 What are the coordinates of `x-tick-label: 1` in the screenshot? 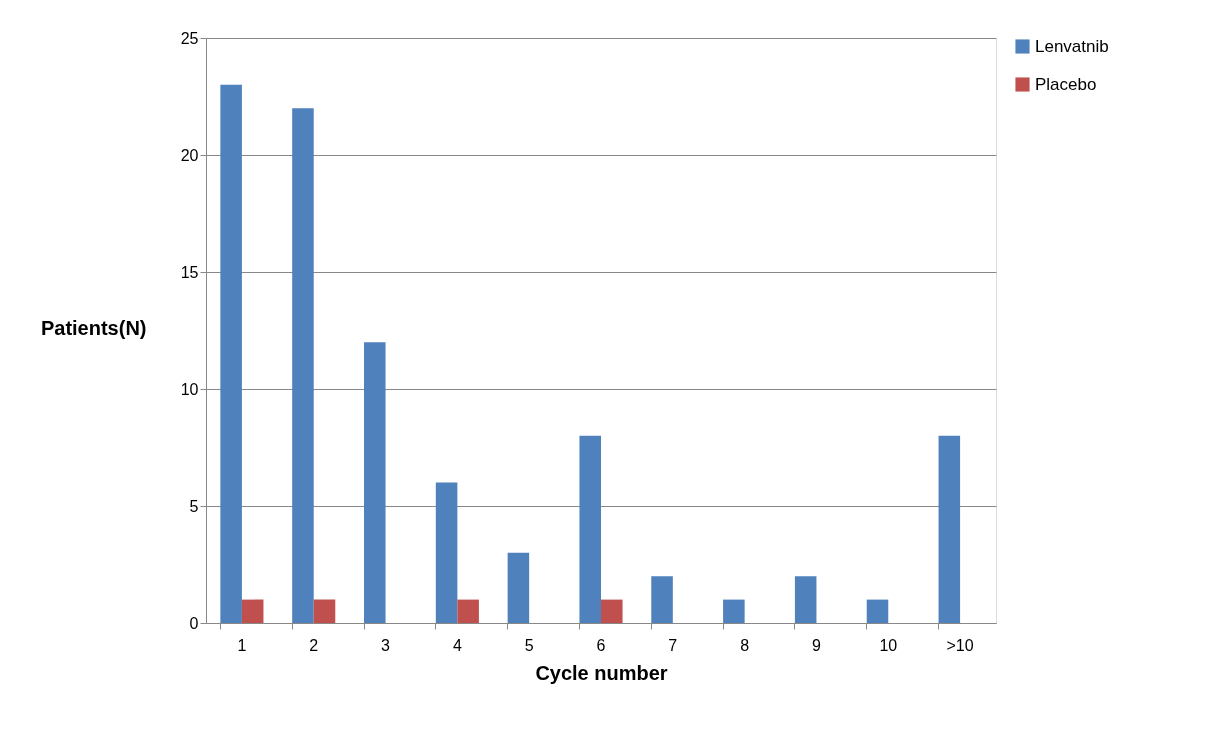 It's located at (242, 645).